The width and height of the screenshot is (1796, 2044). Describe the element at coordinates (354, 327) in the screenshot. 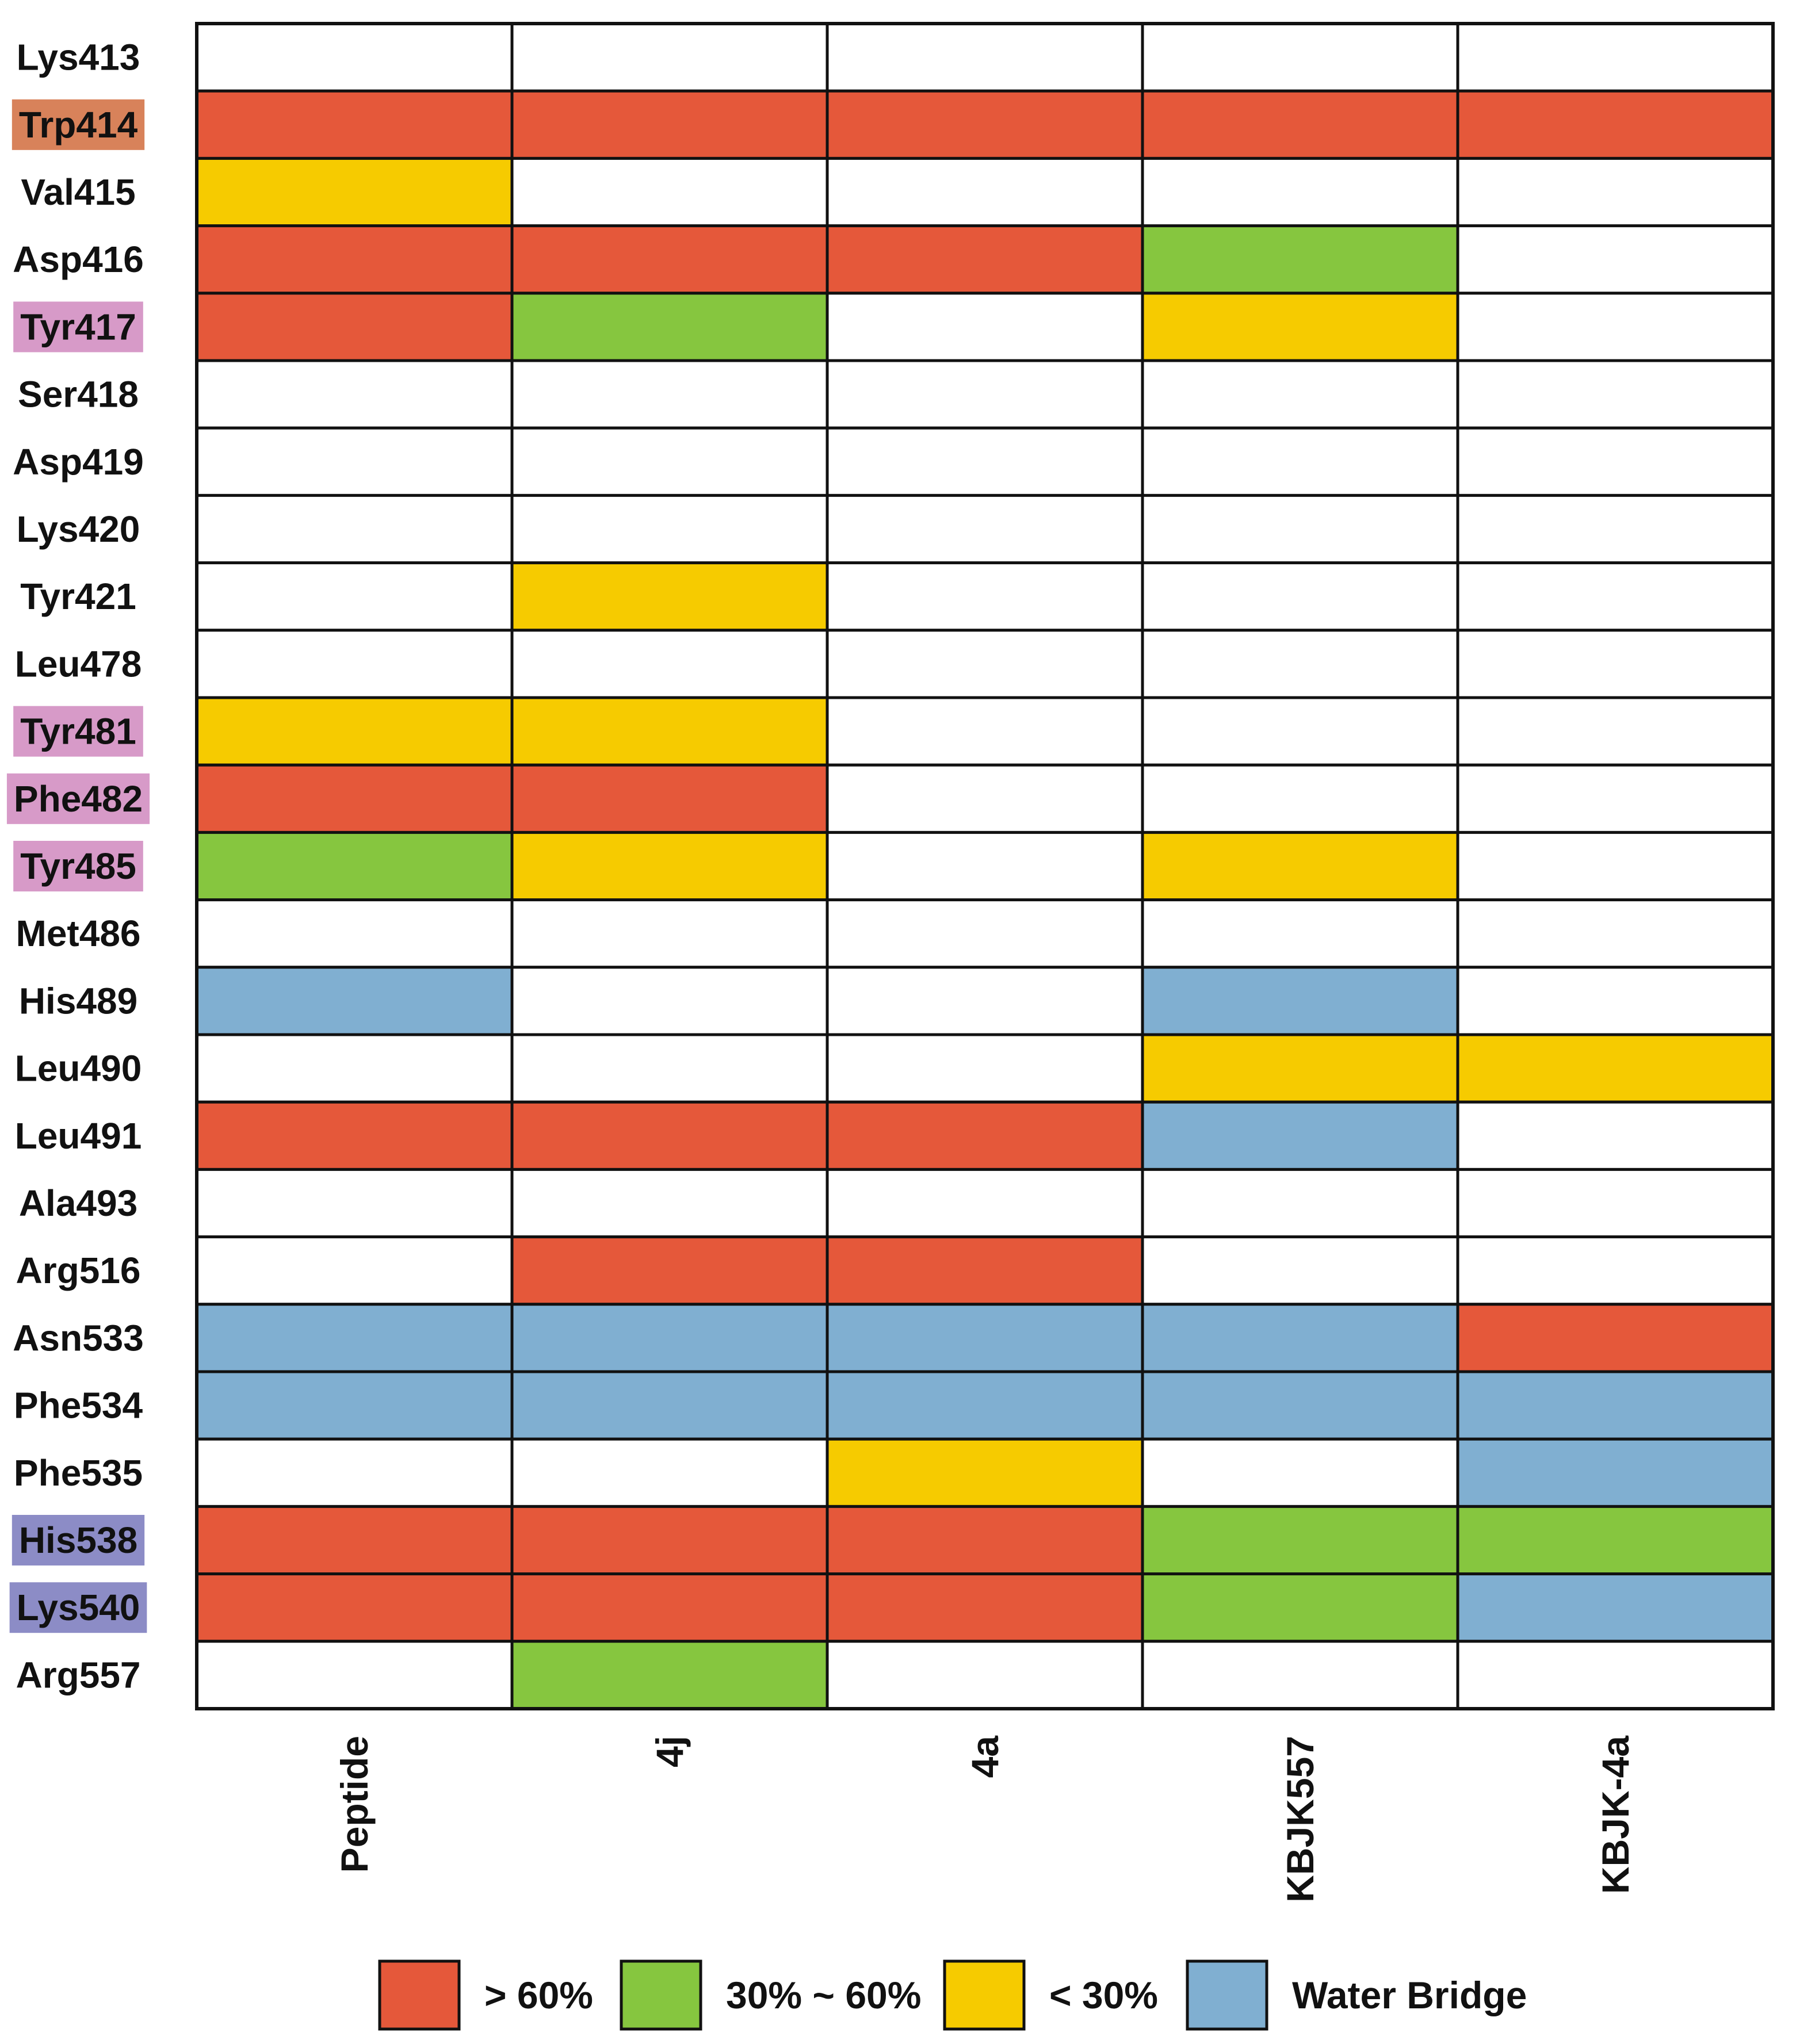

I see `cell-tyr417-peptide` at that location.